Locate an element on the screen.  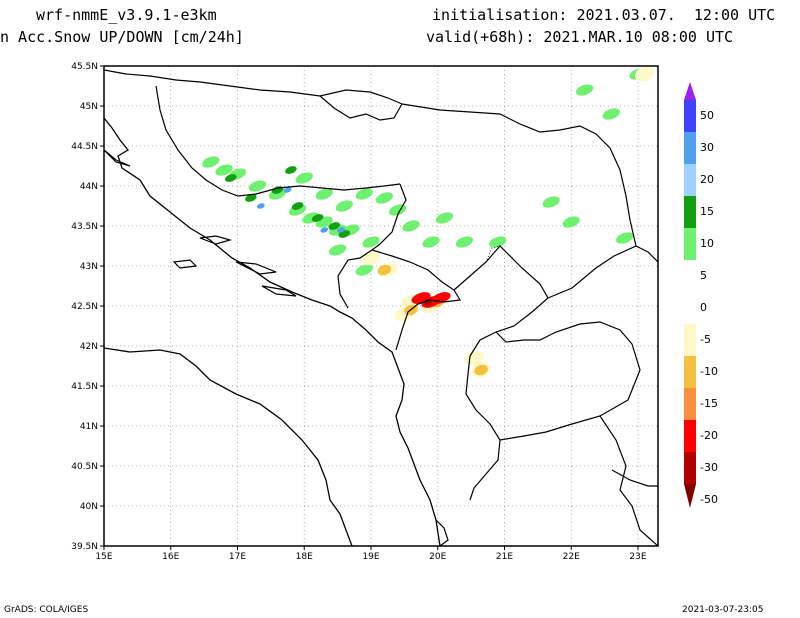
variable-title: n Acc.Snow UP/DOWN [cm/24h] is located at coordinates (122, 37).